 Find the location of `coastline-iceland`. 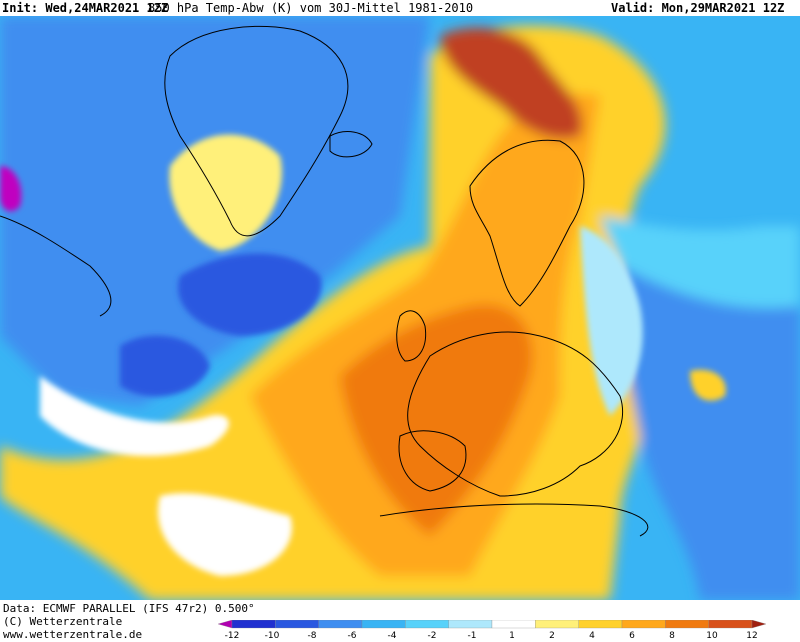

coastline-iceland is located at coordinates (351, 144).